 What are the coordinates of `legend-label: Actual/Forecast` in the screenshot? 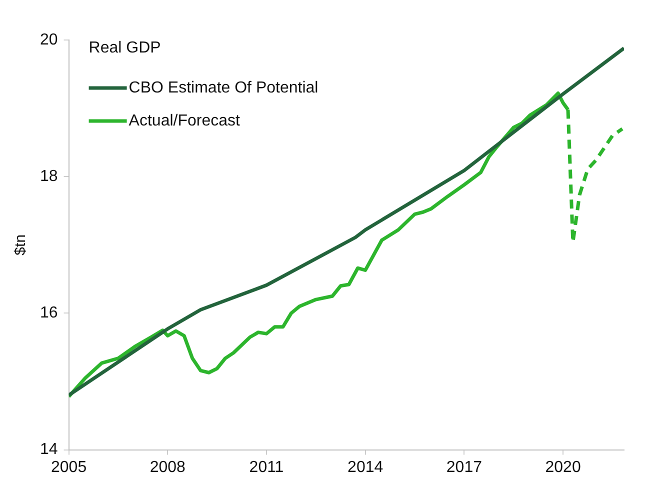 It's located at (184, 121).